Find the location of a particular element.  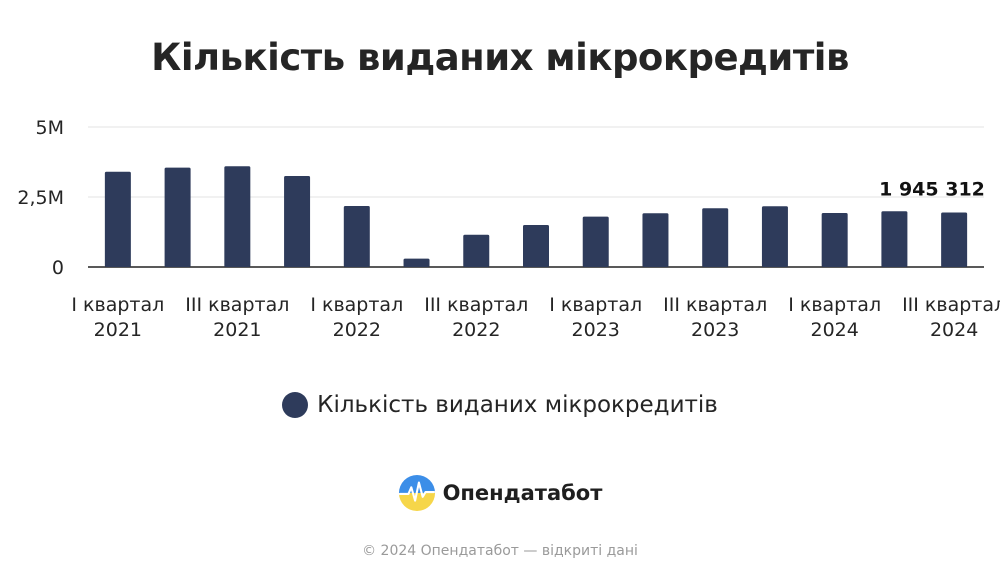

y-tick-label: 5M is located at coordinates (50, 128).